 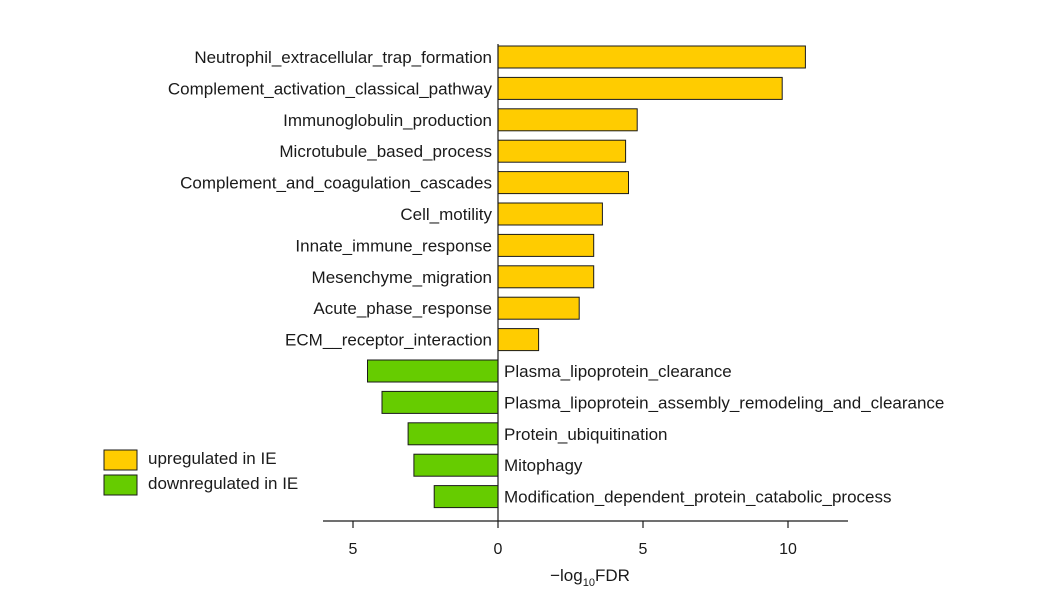 What do you see at coordinates (385, 151) in the screenshot?
I see `category-label: Microtubule_based_process` at bounding box center [385, 151].